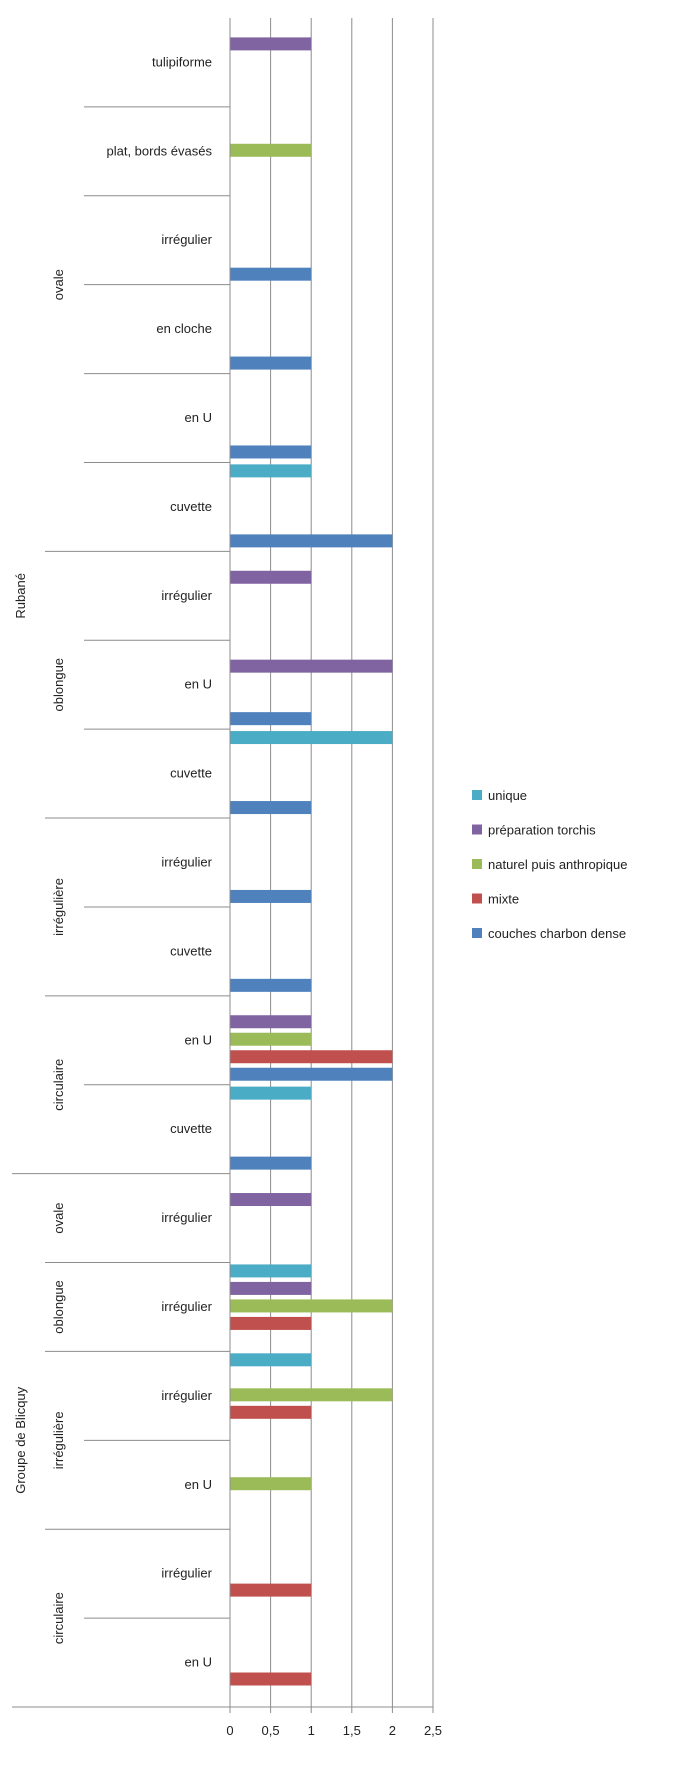  I want to click on culture-group-label: Rubané, so click(20, 596).